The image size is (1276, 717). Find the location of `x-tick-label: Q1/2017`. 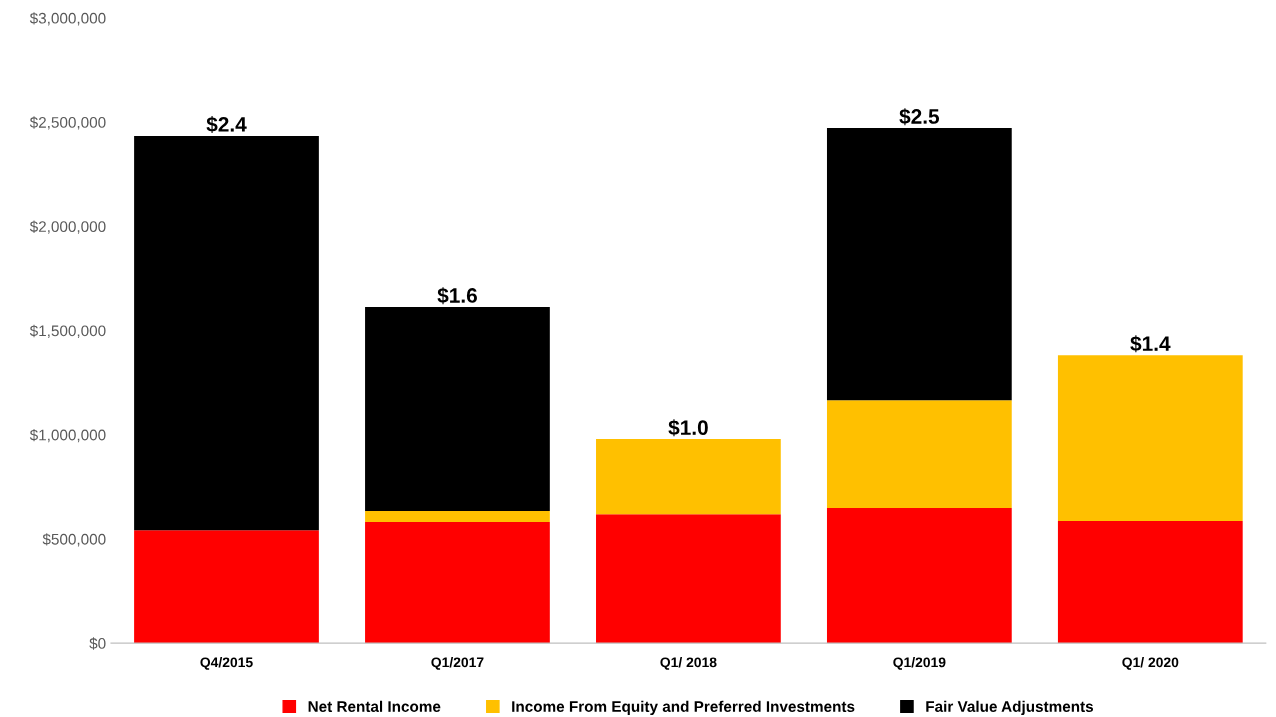

x-tick-label: Q1/2017 is located at coordinates (457, 663).